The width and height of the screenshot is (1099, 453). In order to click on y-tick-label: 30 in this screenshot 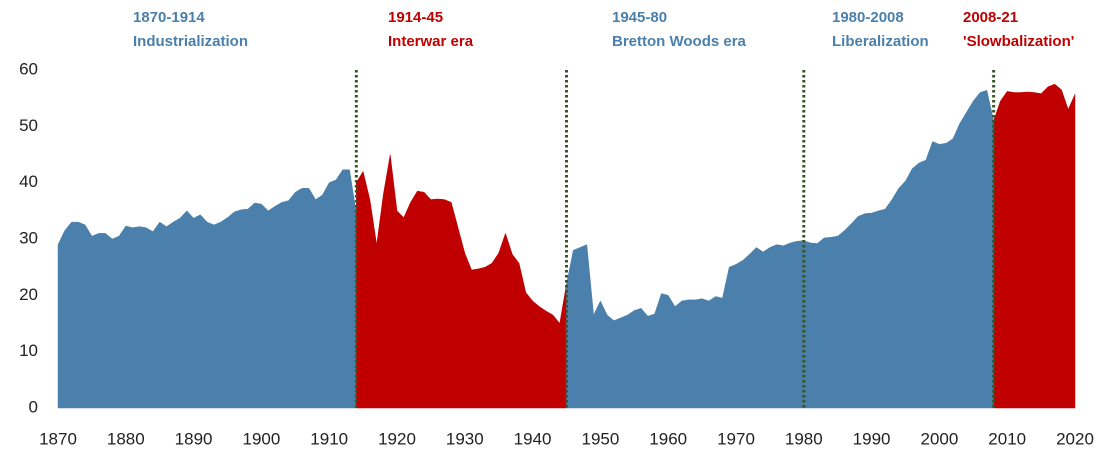, I will do `click(28, 237)`.